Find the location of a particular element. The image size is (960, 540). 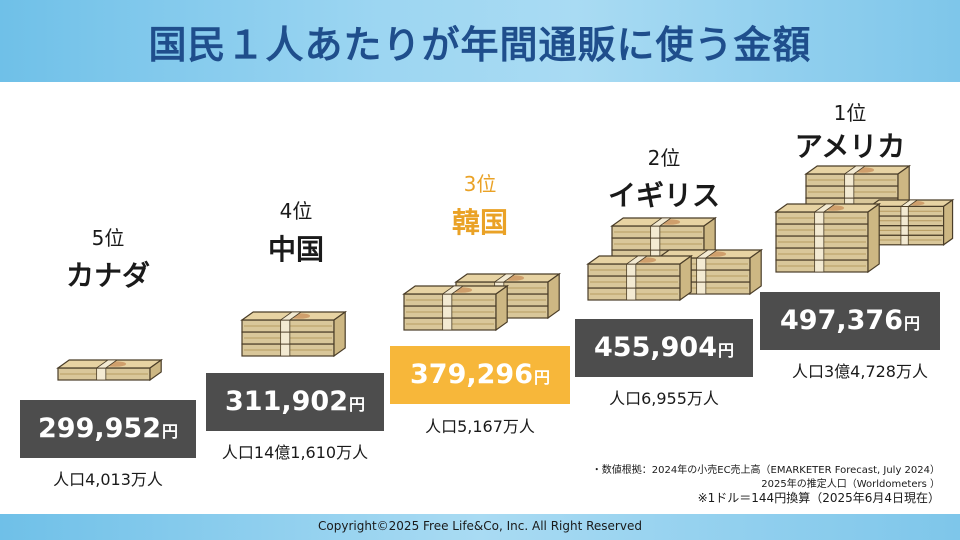

value-box-highlight: 379,296円 is located at coordinates (480, 375).